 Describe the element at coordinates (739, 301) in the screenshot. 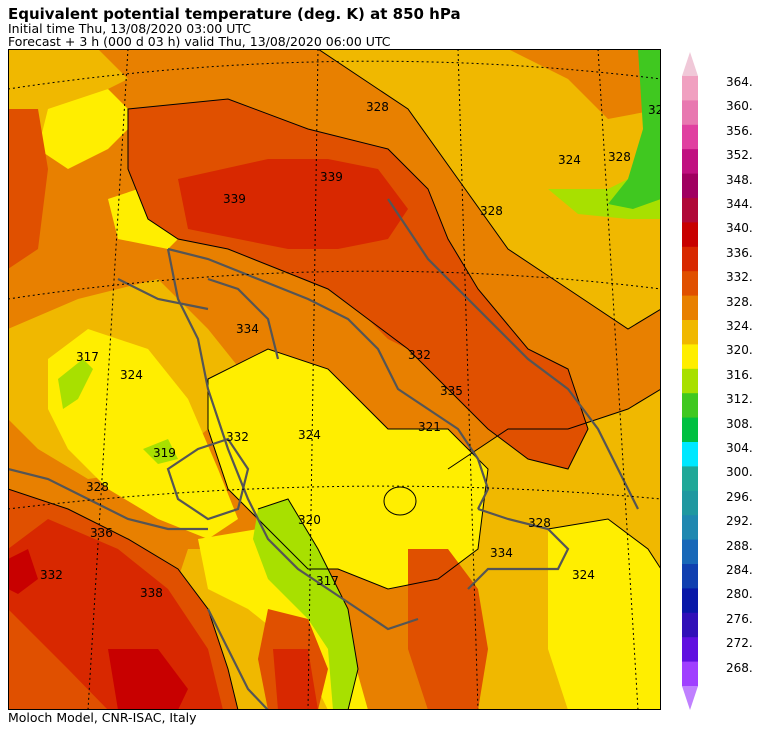

I see `colorbar-label: 328.` at that location.